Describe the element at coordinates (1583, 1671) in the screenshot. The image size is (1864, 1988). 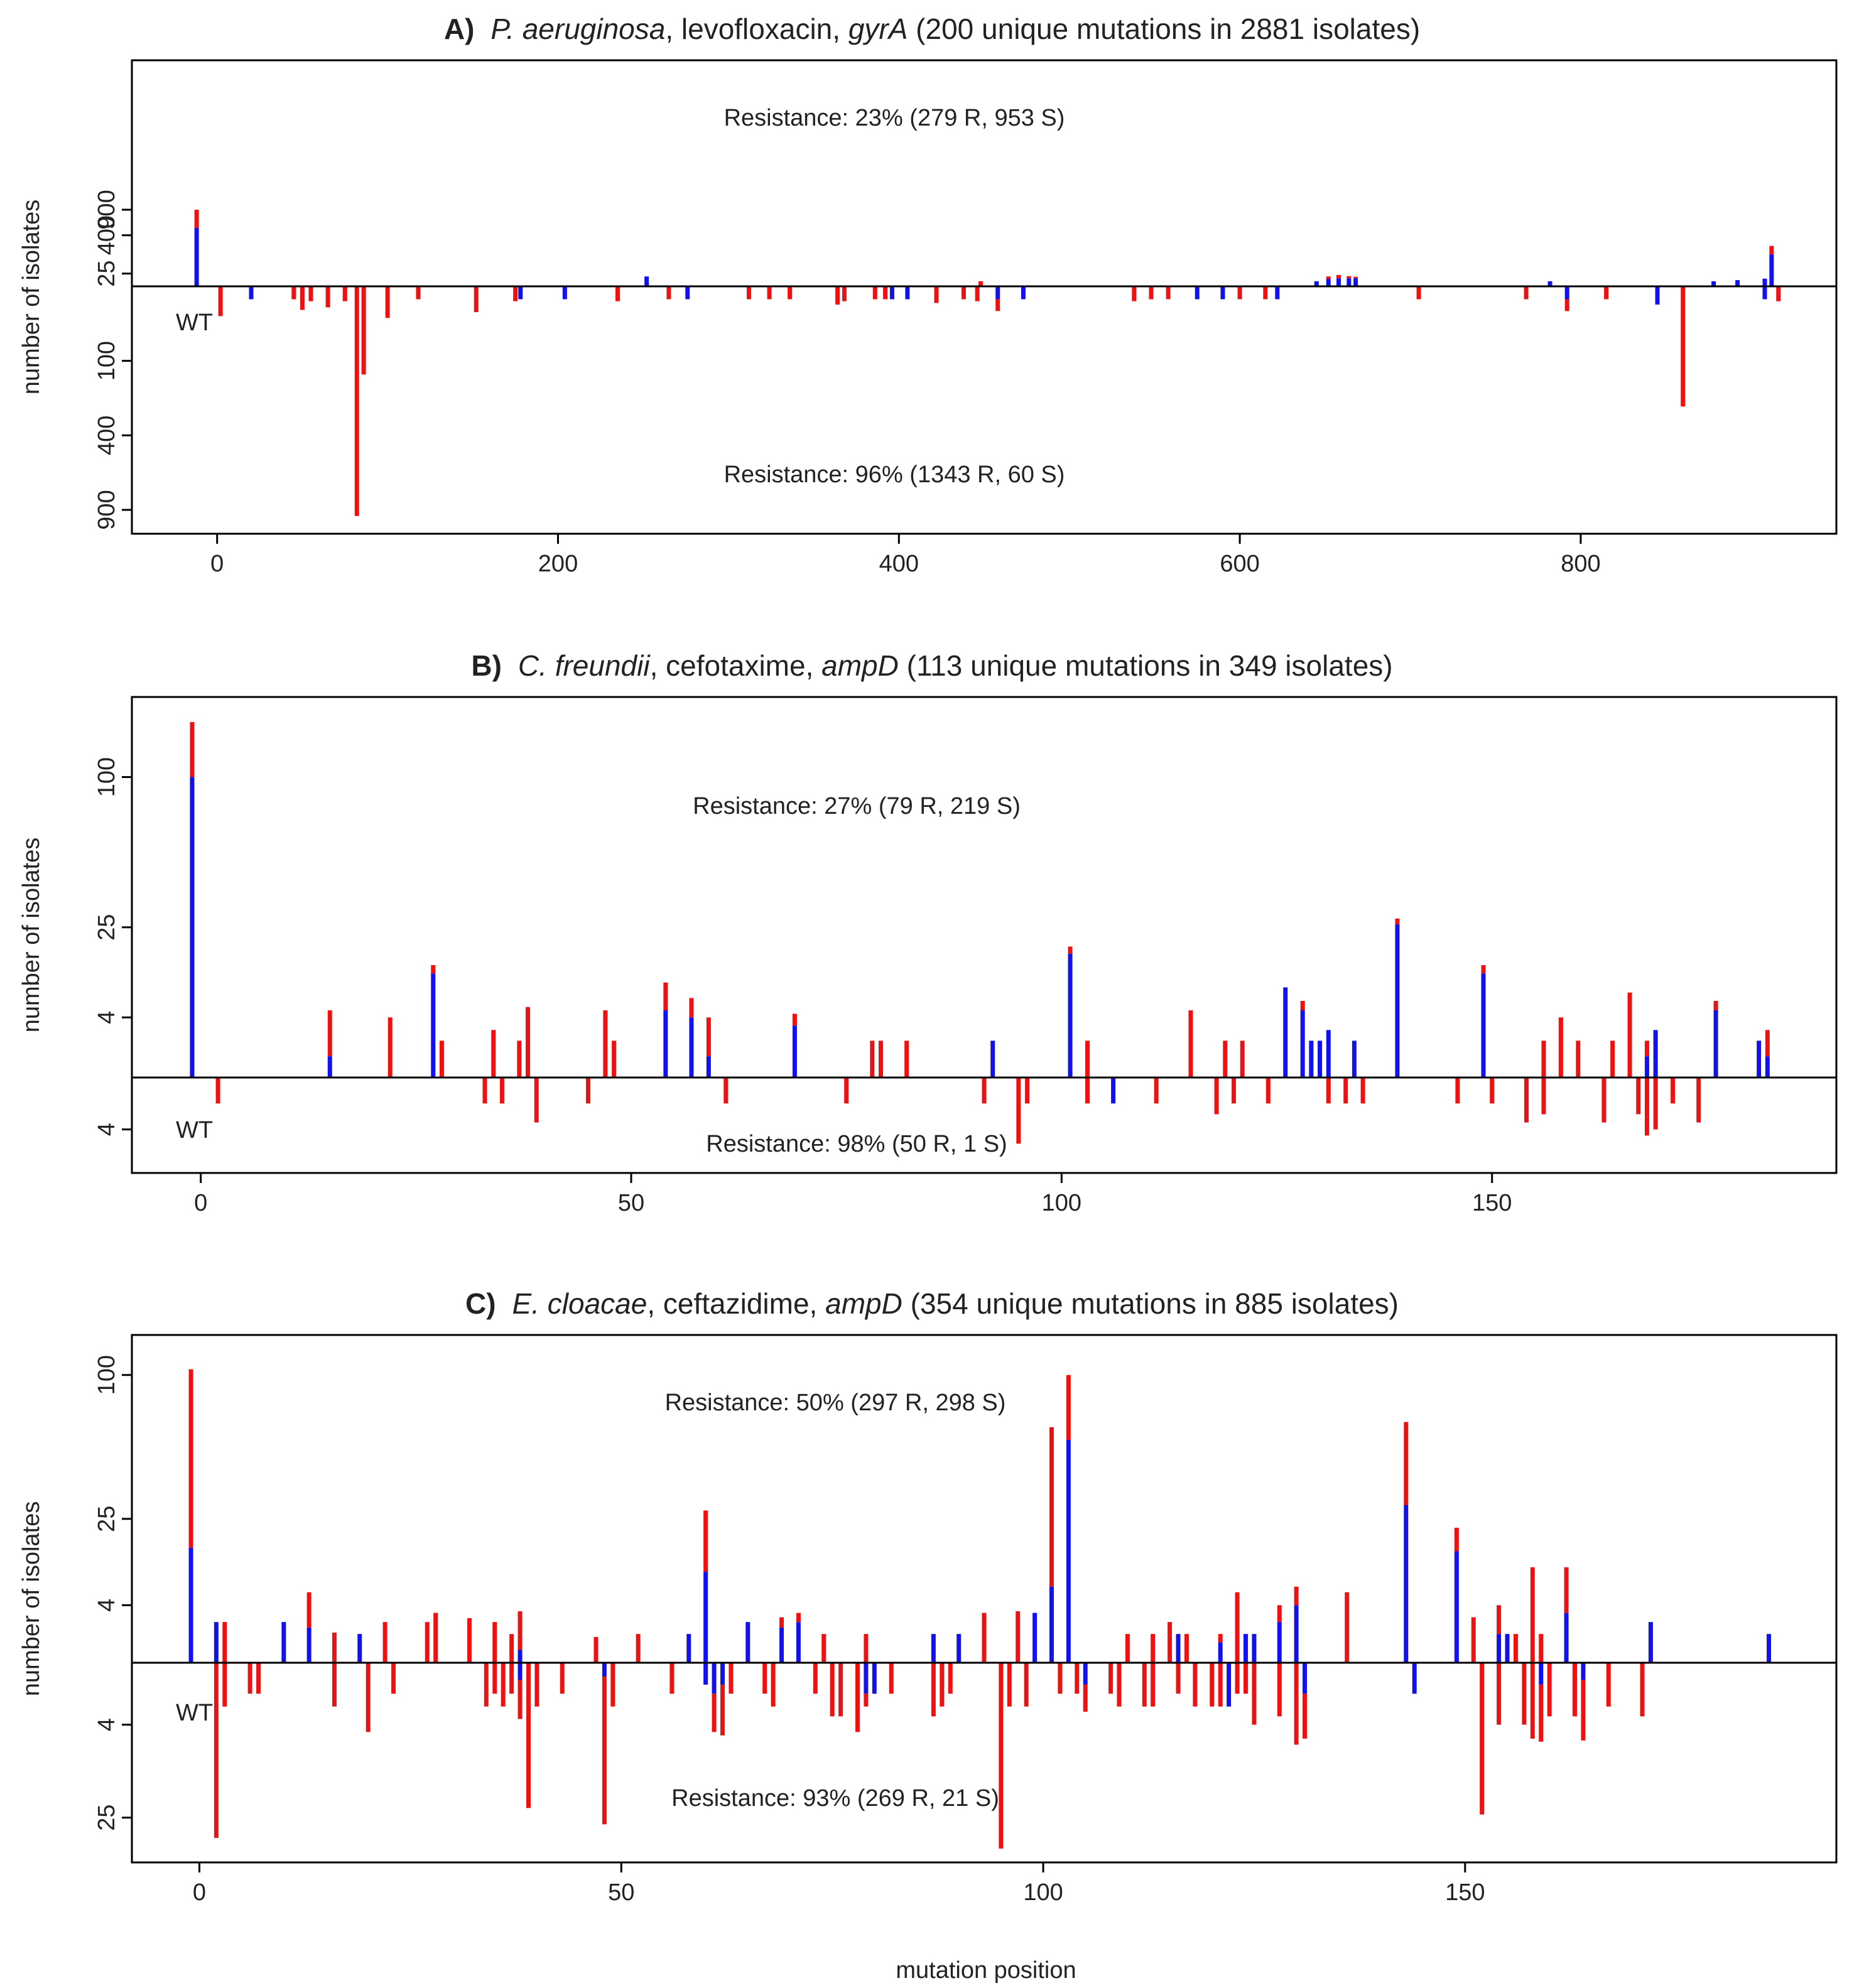
I see `panel-c-bar-below-63-susceptible` at that location.